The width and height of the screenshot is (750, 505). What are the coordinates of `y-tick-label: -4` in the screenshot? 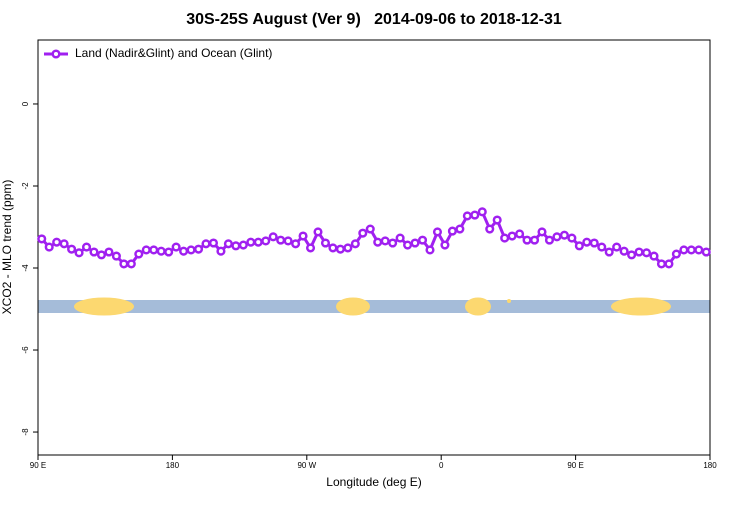 It's located at (25, 268).